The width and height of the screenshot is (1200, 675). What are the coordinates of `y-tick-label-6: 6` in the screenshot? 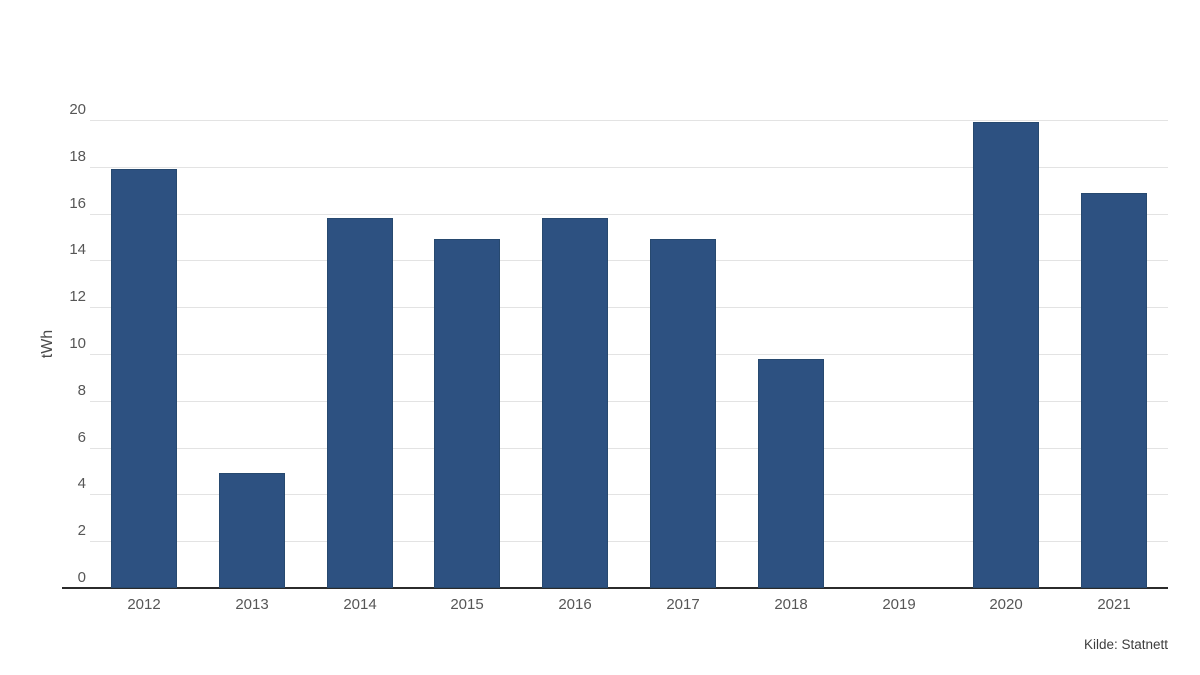 It's located at (81, 437).